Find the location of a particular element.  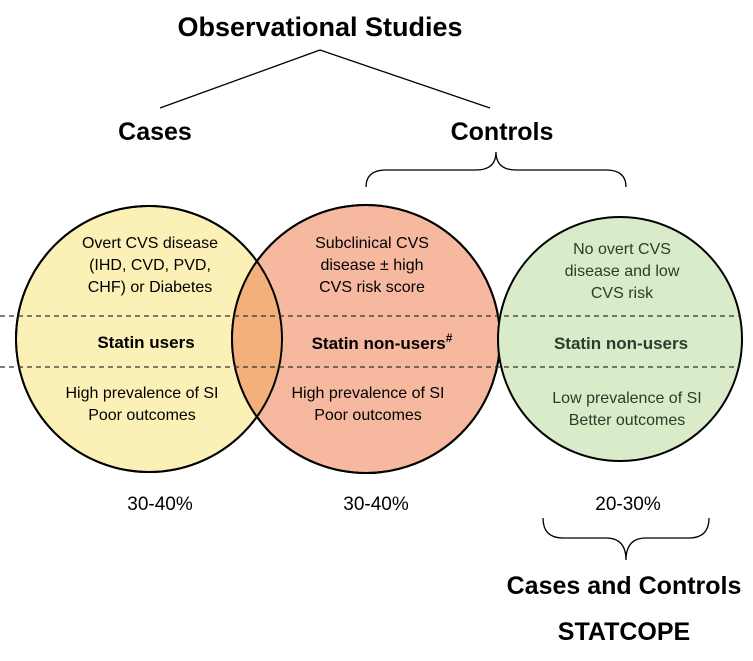

branch-line-controls is located at coordinates (405, 79).